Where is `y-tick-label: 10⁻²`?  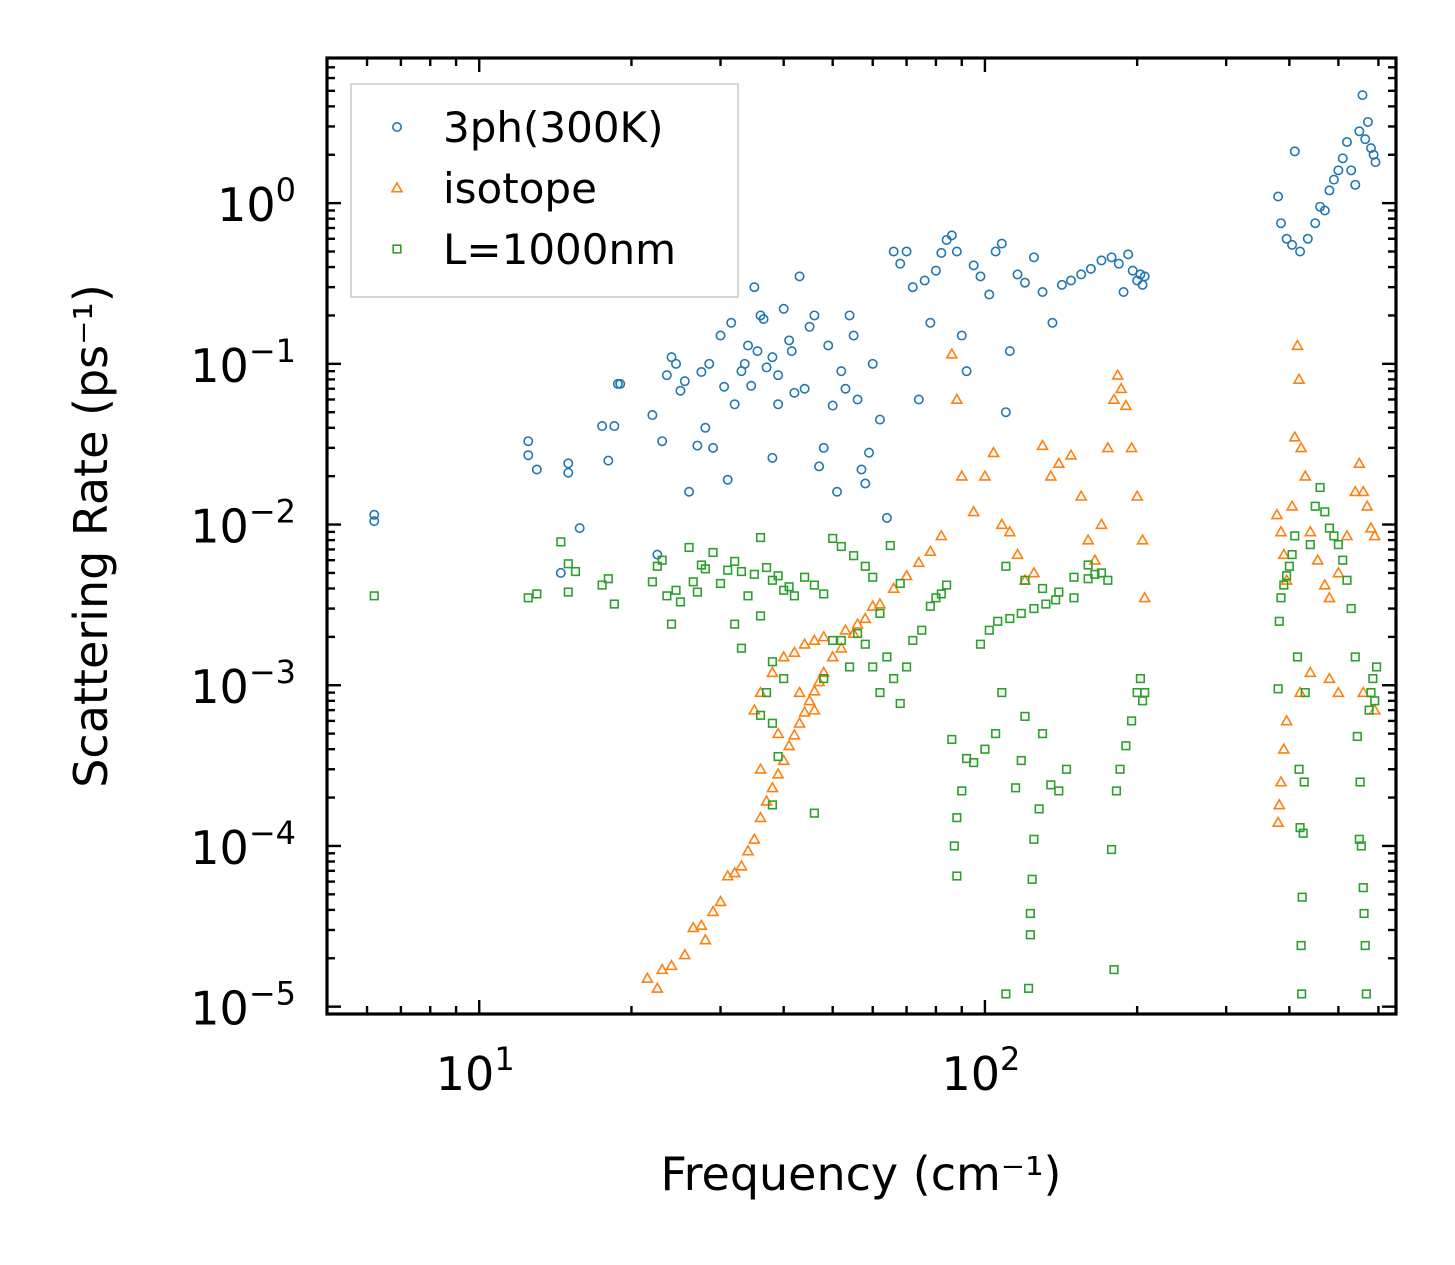
y-tick-label: 10⁻² is located at coordinates (243, 523).